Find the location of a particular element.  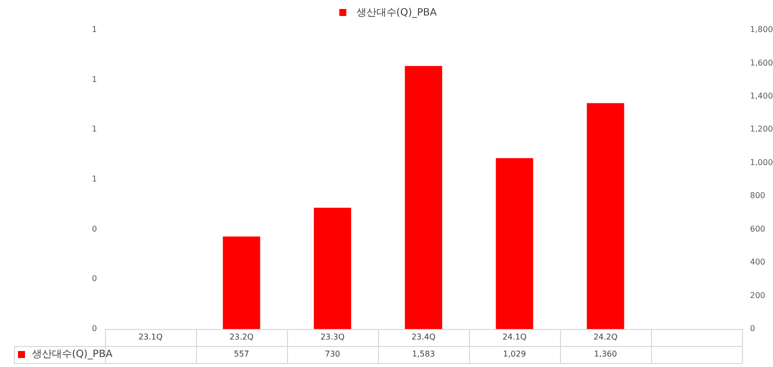

x-tick-label: 23.4Q is located at coordinates (423, 337).